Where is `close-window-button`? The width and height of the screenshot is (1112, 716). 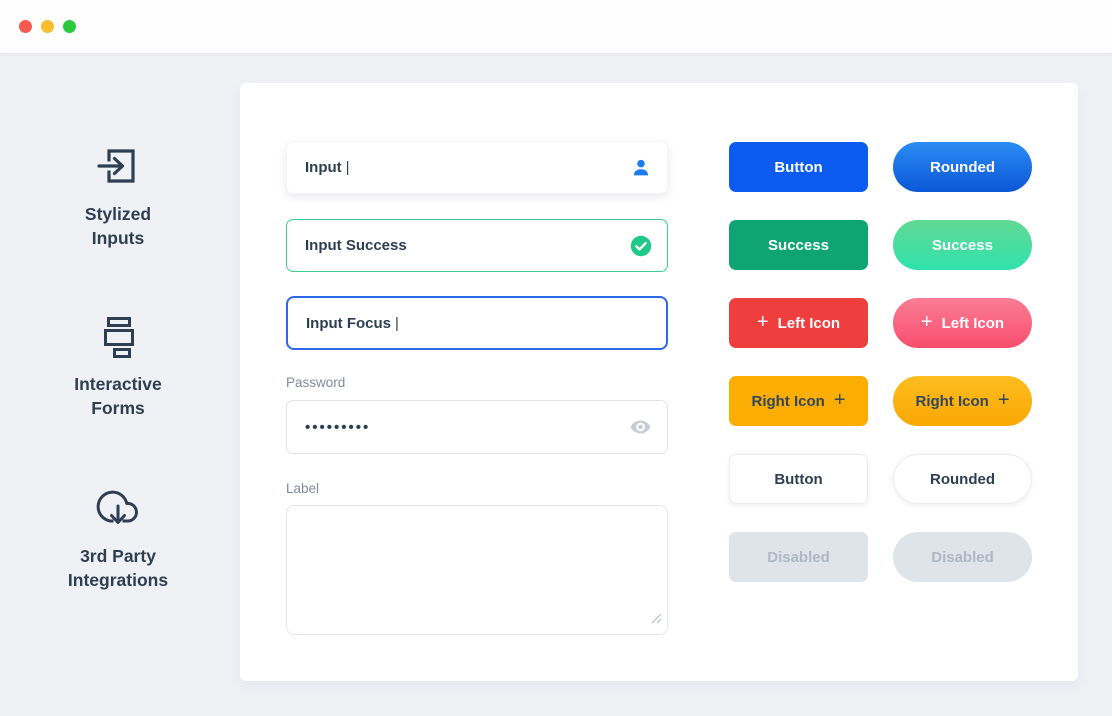 close-window-button is located at coordinates (25, 26).